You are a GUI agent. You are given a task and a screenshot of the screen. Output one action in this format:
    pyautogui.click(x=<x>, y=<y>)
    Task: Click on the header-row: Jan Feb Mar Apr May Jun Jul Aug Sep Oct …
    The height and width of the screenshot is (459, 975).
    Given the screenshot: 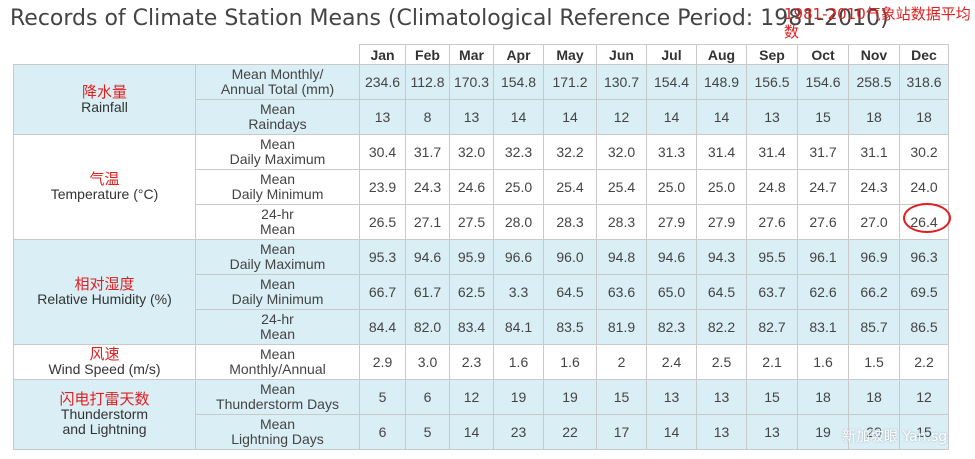 What is the action you would take?
    pyautogui.click(x=481, y=54)
    